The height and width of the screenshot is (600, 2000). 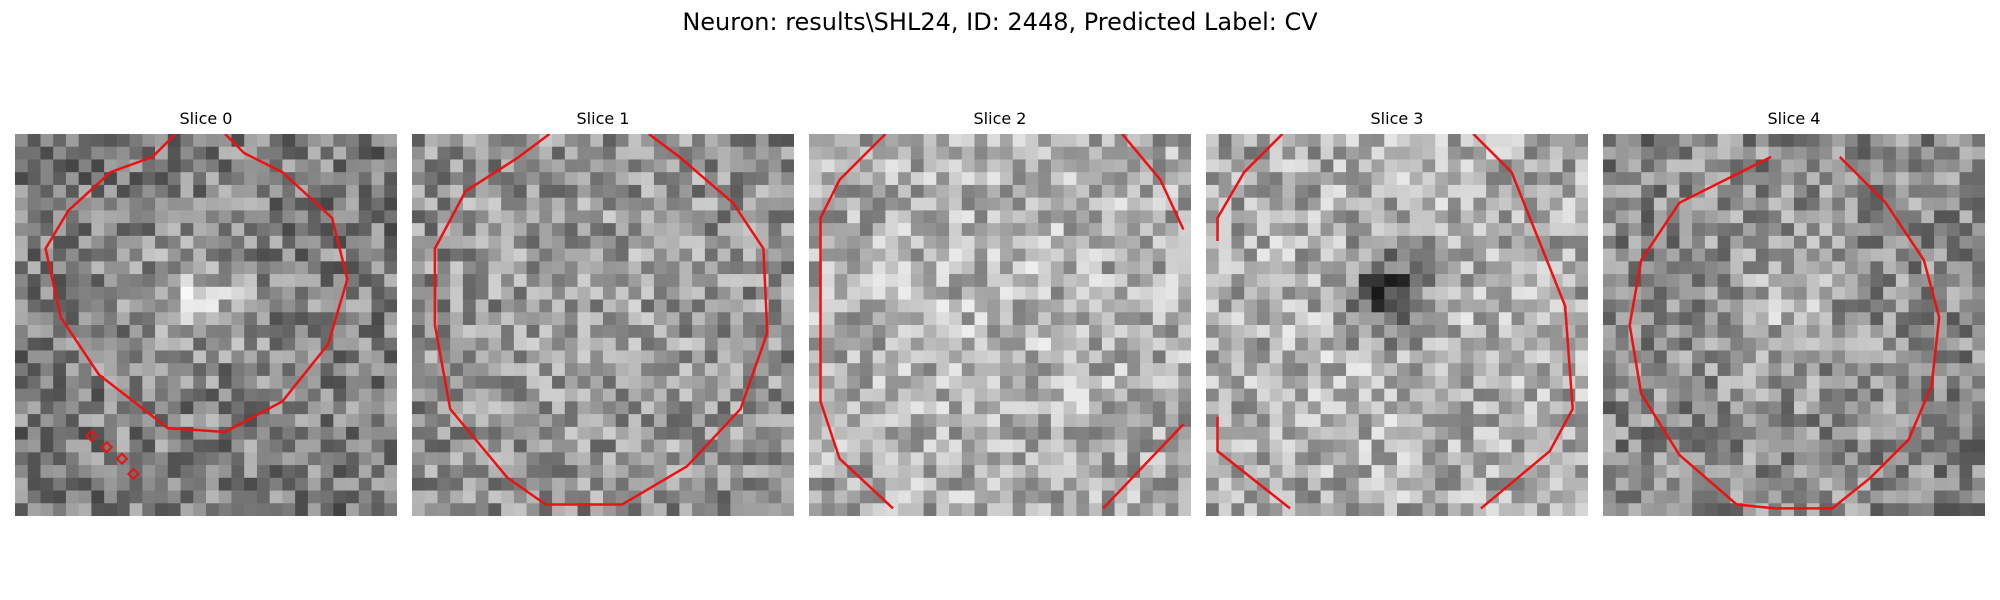 What do you see at coordinates (1794, 118) in the screenshot?
I see `panel-title-slice-4: Slice 4` at bounding box center [1794, 118].